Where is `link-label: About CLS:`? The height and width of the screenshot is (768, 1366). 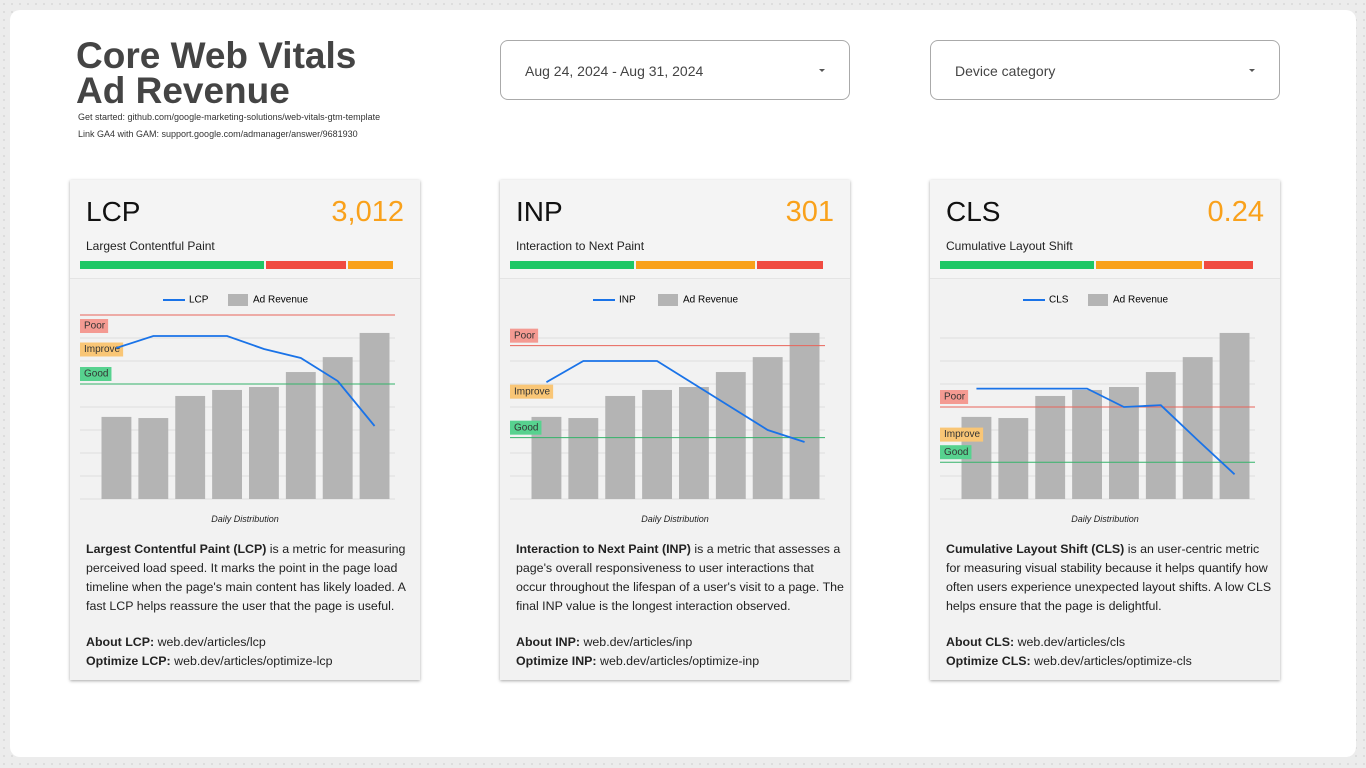
link-label: About CLS: is located at coordinates (980, 642).